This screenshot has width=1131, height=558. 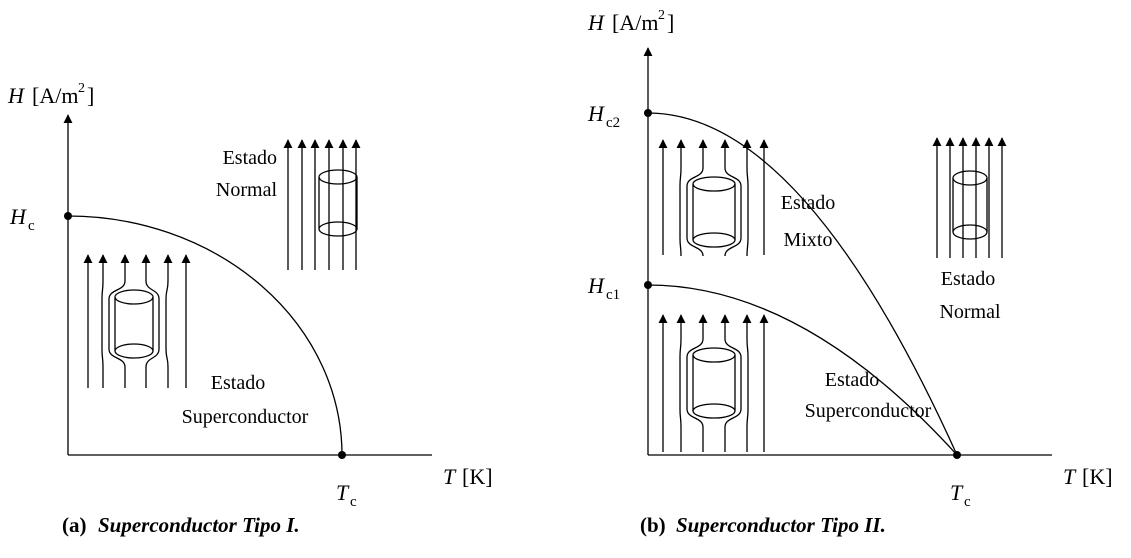 I want to click on caption-title: Superconductor Tipo II., so click(x=781, y=525).